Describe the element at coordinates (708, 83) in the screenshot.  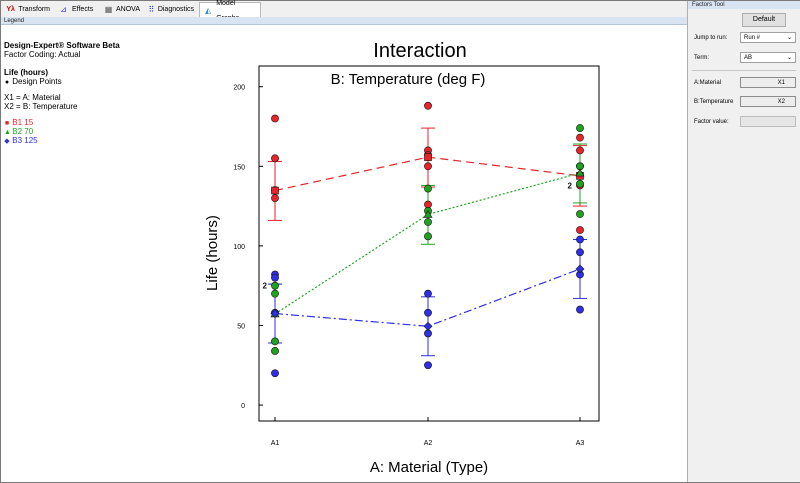
I see `factor-a-label: A:Material` at that location.